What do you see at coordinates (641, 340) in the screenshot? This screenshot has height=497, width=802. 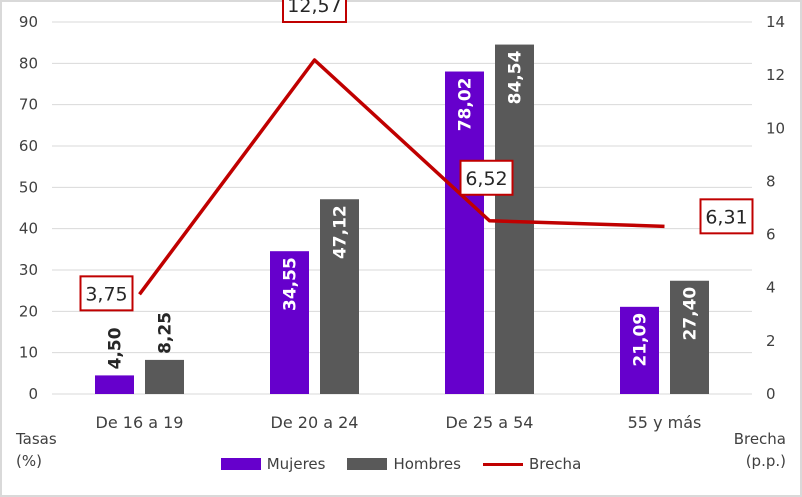 I see `bar-data-label: 21,09` at bounding box center [641, 340].